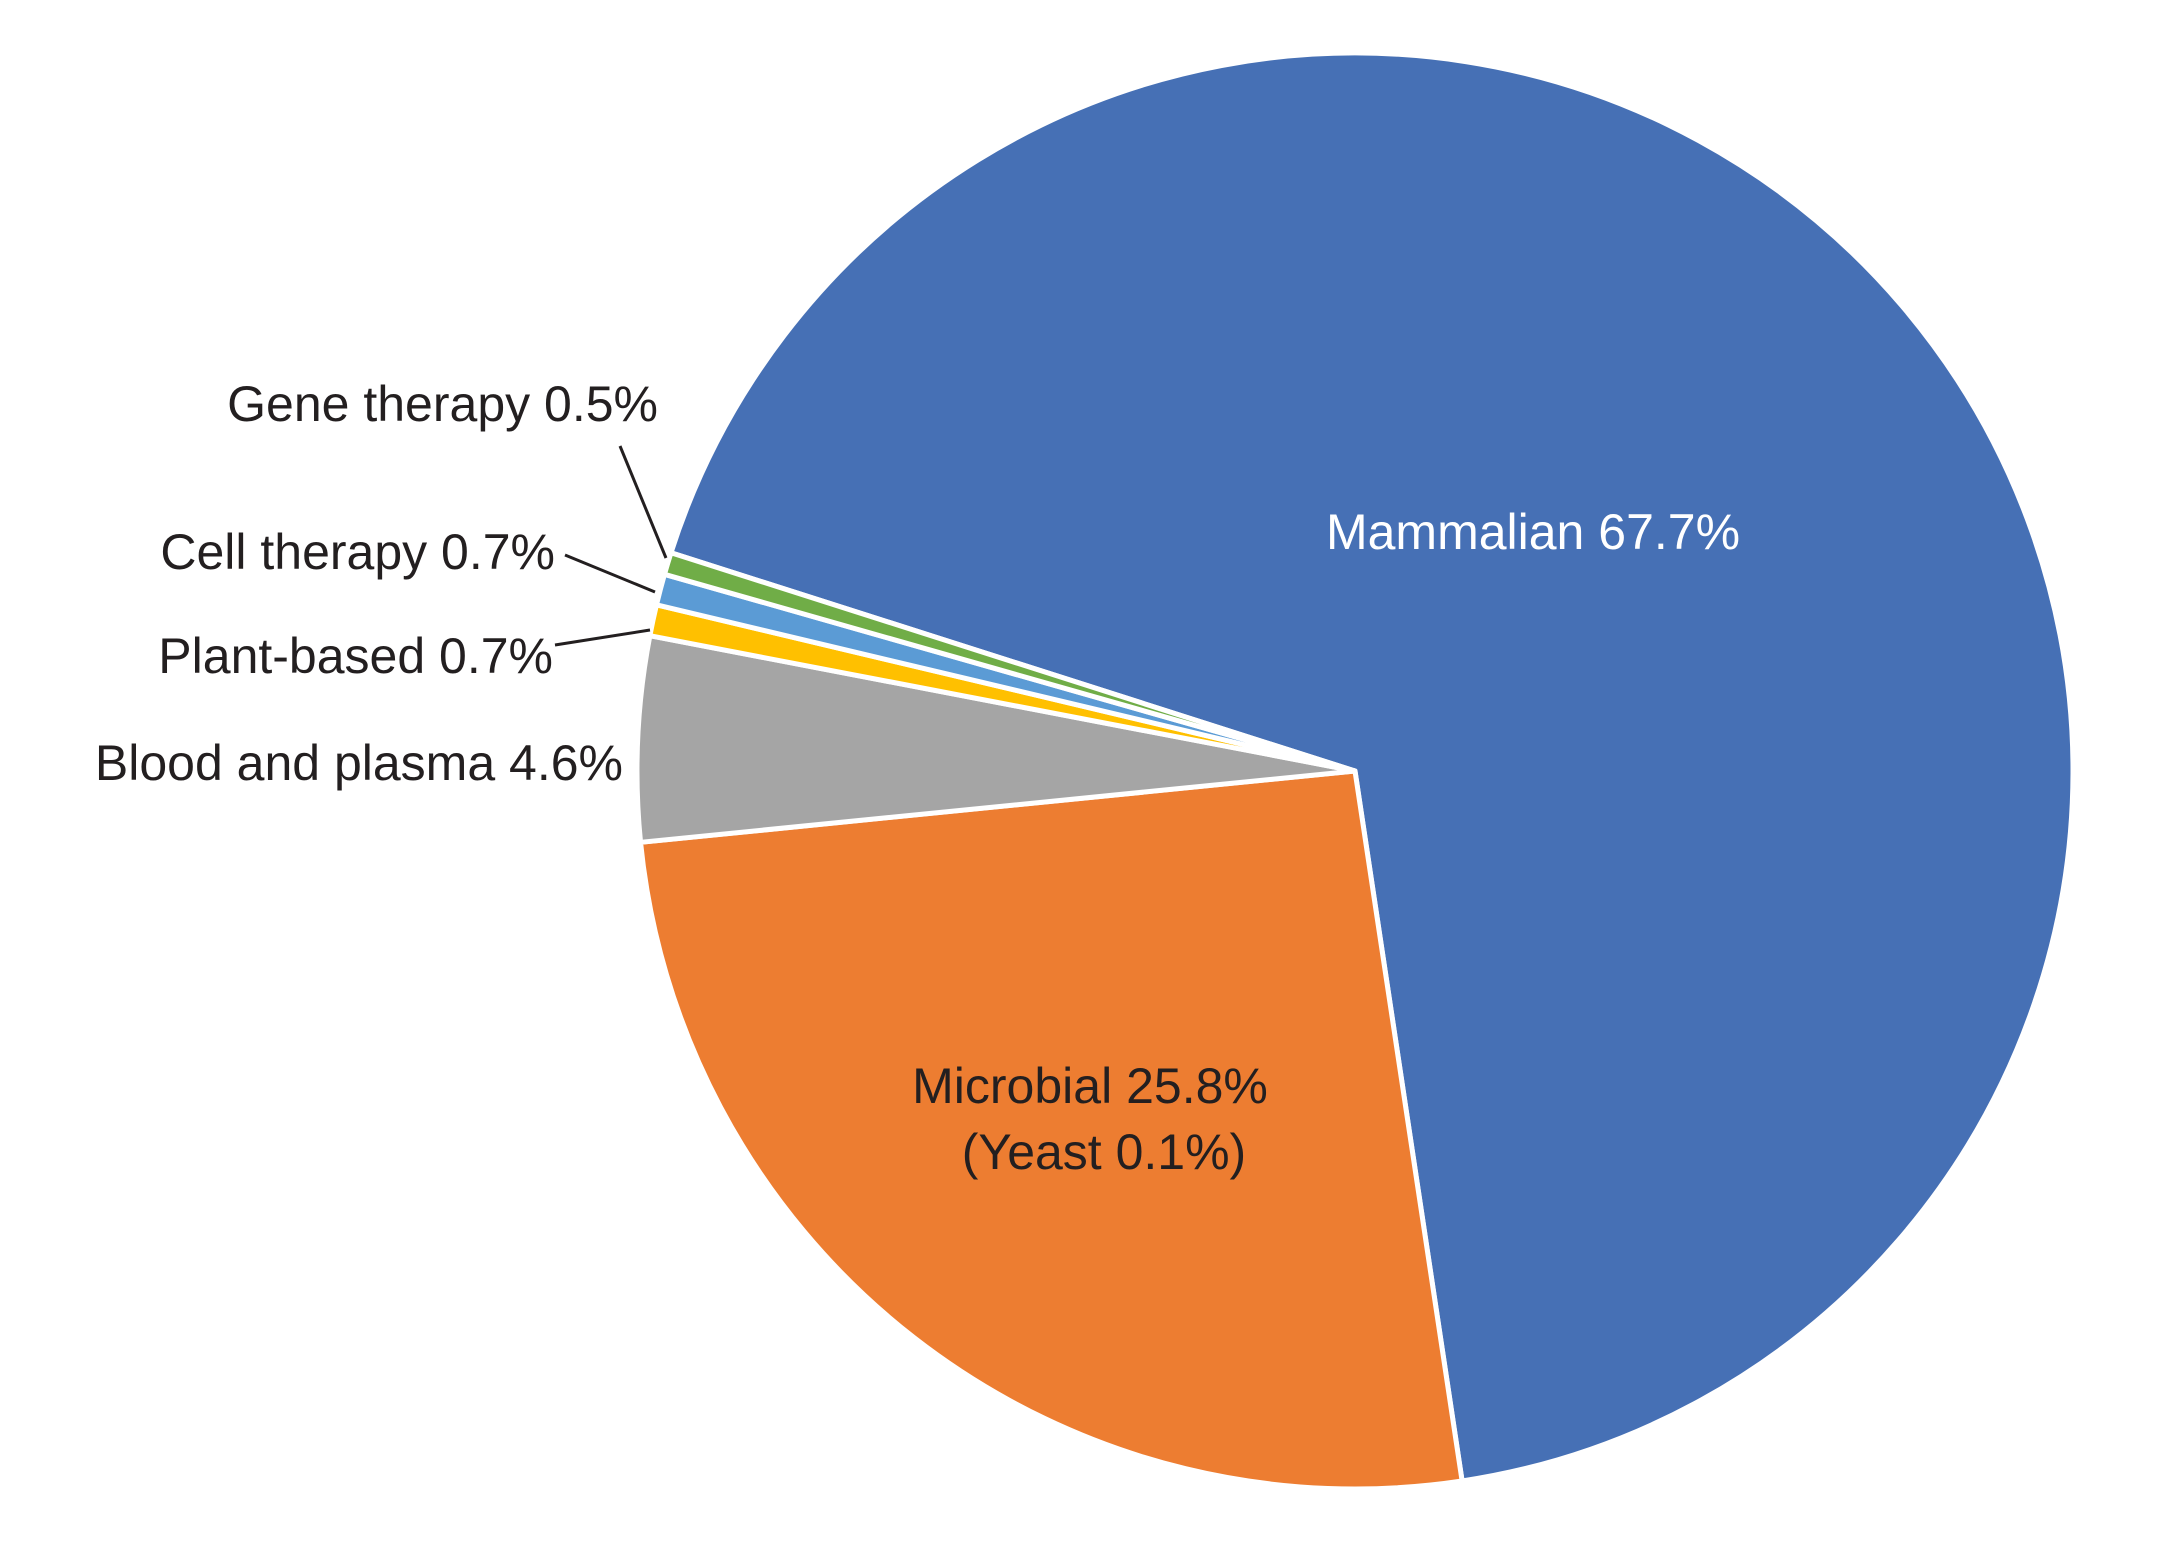 The image size is (2175, 1561). I want to click on leader-line-plant-based, so click(602, 637).